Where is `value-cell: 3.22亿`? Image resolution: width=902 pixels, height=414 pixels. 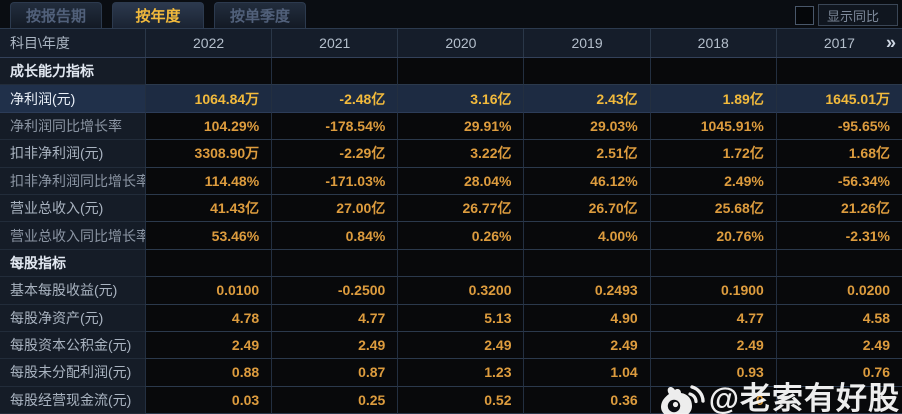
value-cell: 3.22亿 is located at coordinates (460, 154).